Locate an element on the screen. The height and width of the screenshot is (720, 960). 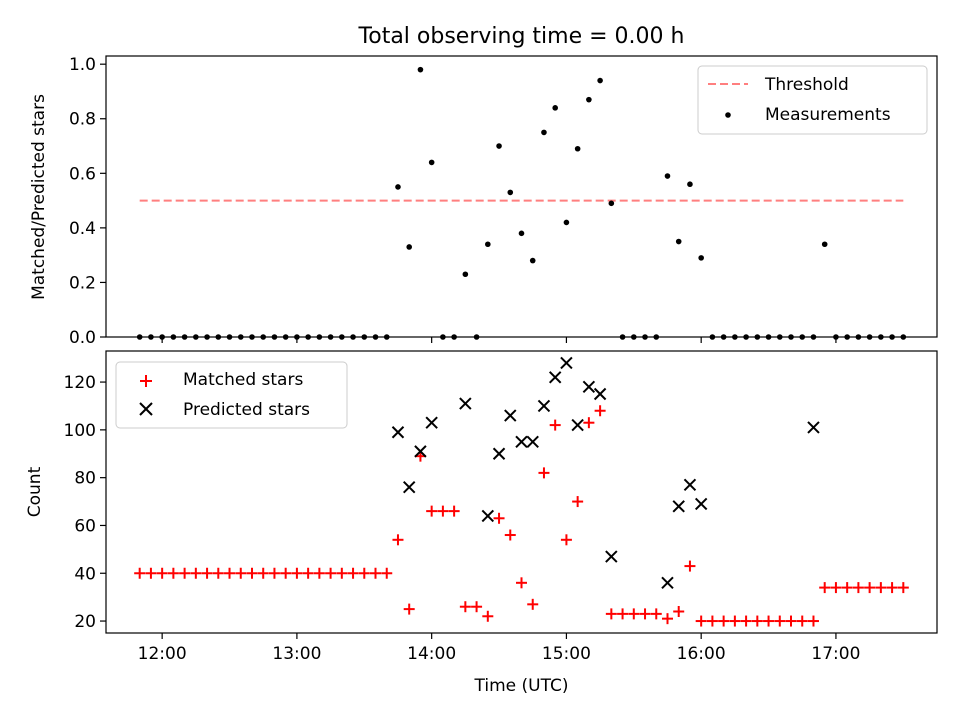
top-y-tick-label: 1.0 is located at coordinates (82, 65).